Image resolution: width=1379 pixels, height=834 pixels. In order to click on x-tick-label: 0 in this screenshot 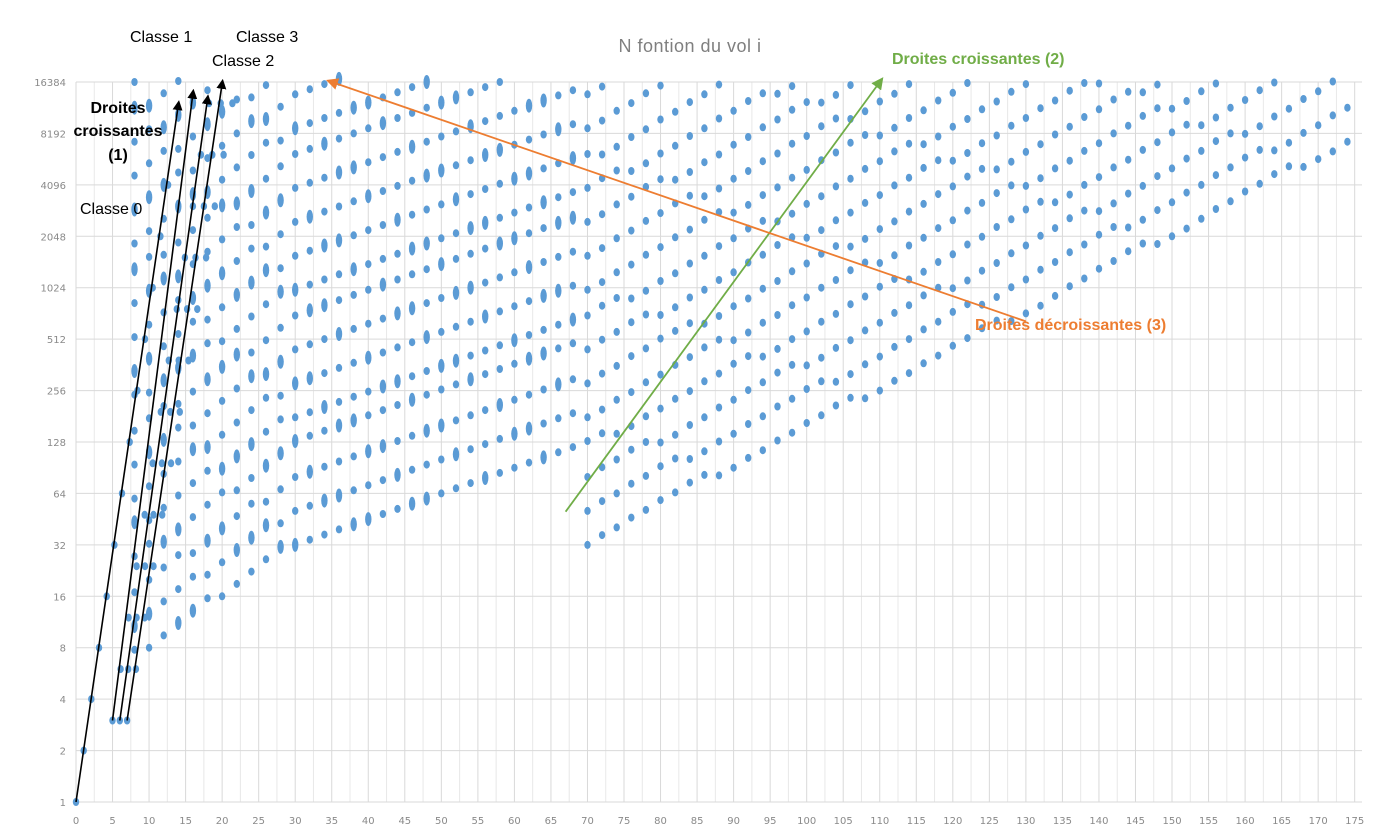, I will do `click(76, 821)`.